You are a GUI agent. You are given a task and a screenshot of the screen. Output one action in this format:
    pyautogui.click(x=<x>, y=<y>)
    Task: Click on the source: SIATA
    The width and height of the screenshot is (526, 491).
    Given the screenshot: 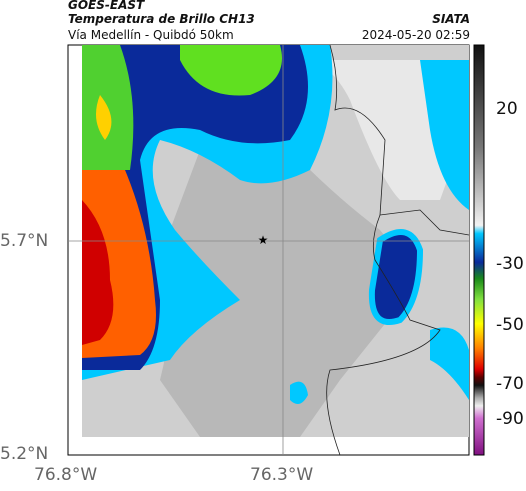 What is the action you would take?
    pyautogui.click(x=451, y=19)
    